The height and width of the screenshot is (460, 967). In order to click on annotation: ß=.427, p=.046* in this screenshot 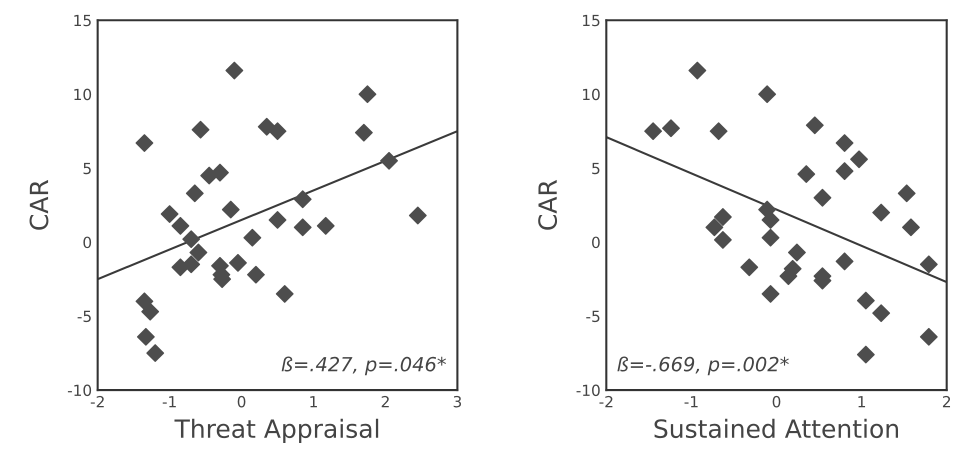, I will do `click(364, 366)`.